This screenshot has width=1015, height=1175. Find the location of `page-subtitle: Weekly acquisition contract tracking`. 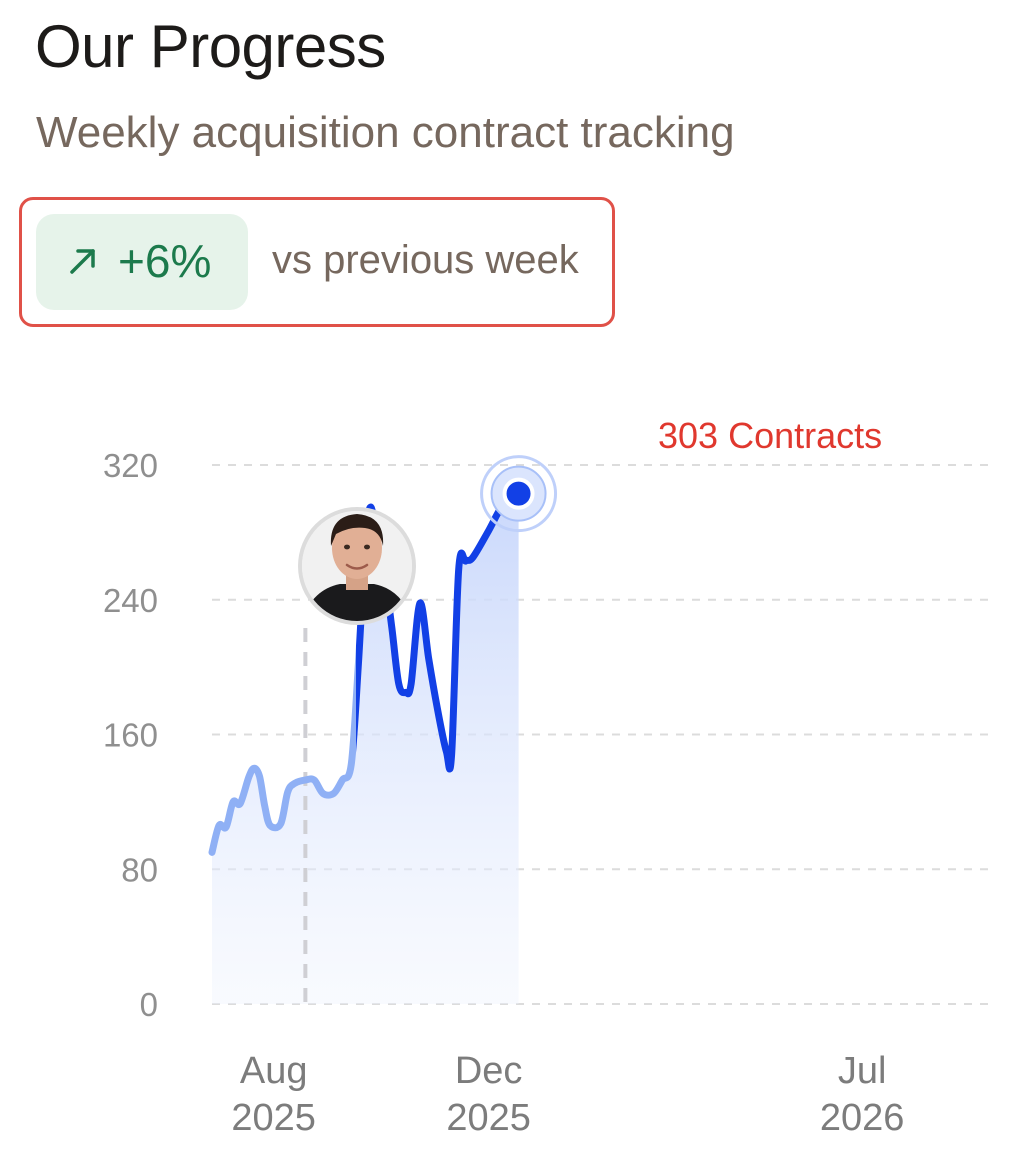

page-subtitle: Weekly acquisition contract tracking is located at coordinates (385, 132).